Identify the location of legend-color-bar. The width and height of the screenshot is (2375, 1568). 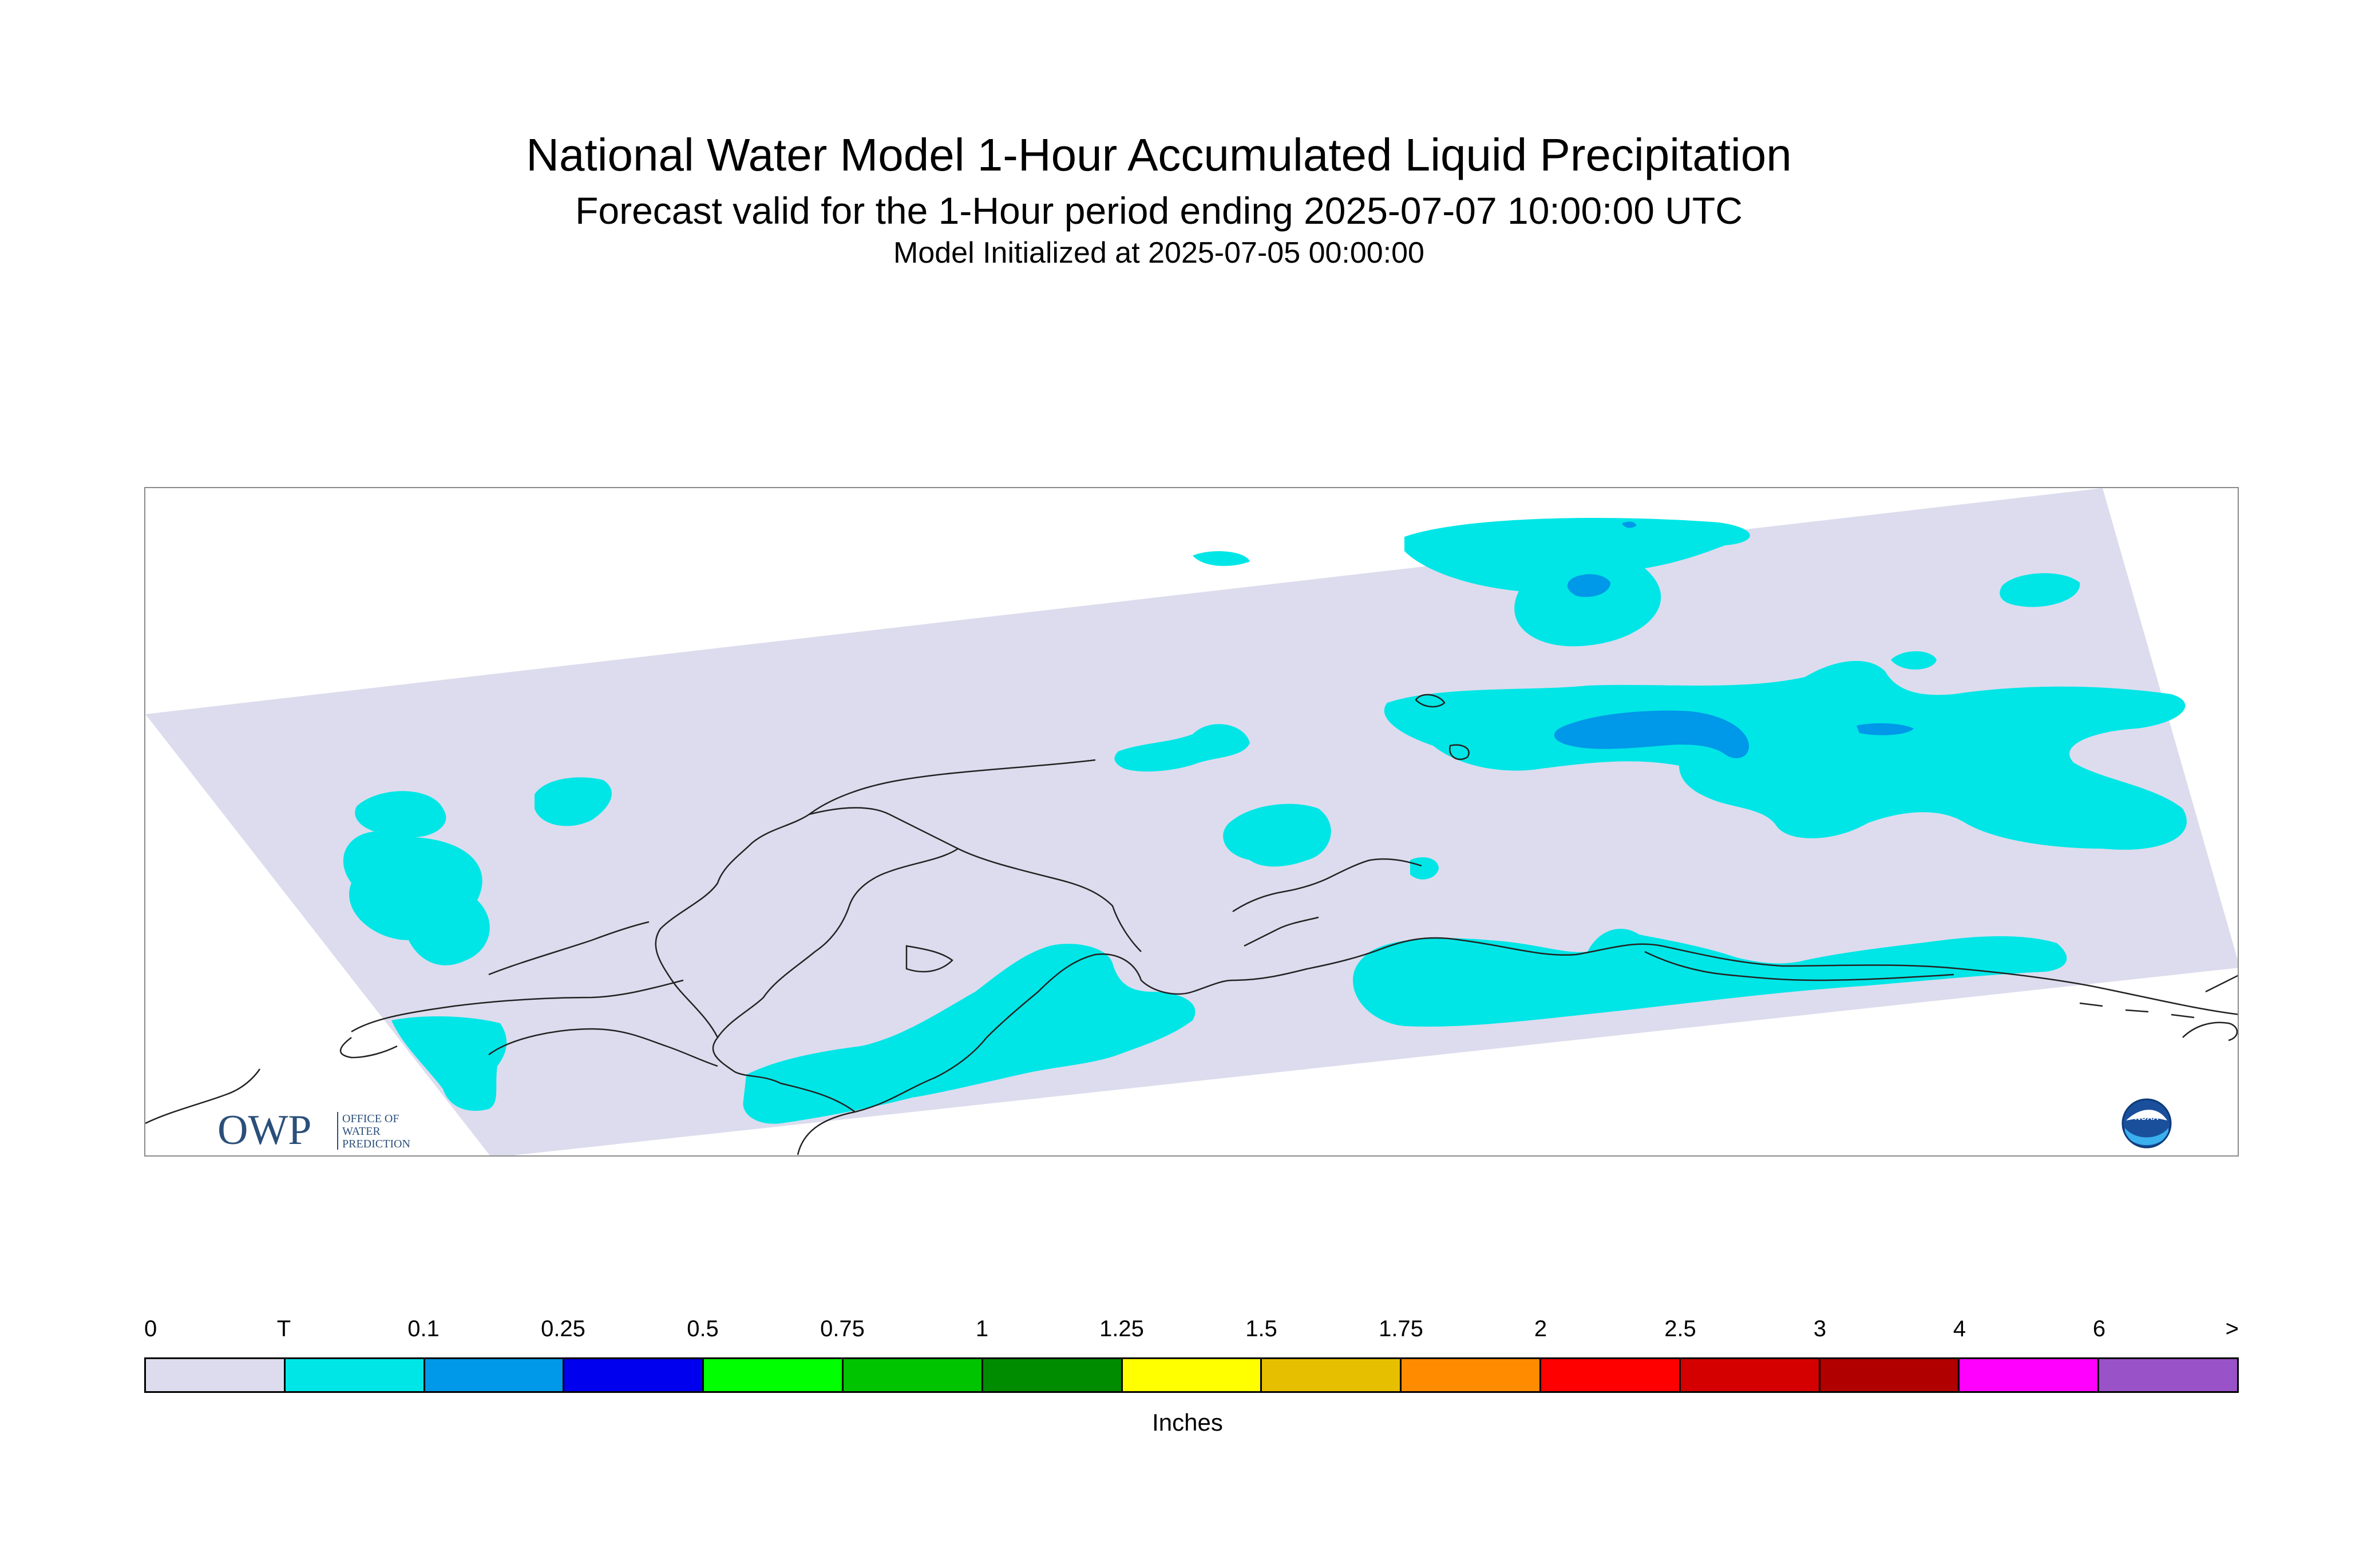
(1191, 1375).